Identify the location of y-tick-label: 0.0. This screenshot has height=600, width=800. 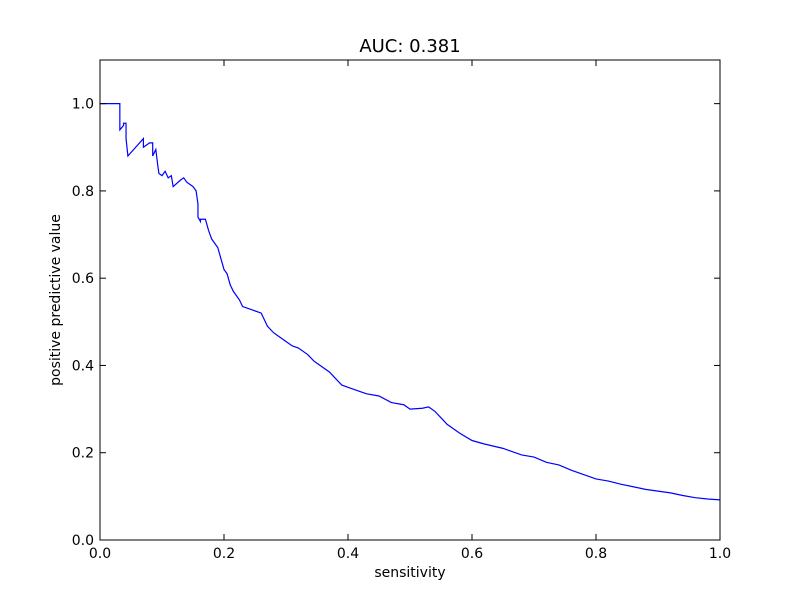
(83, 541).